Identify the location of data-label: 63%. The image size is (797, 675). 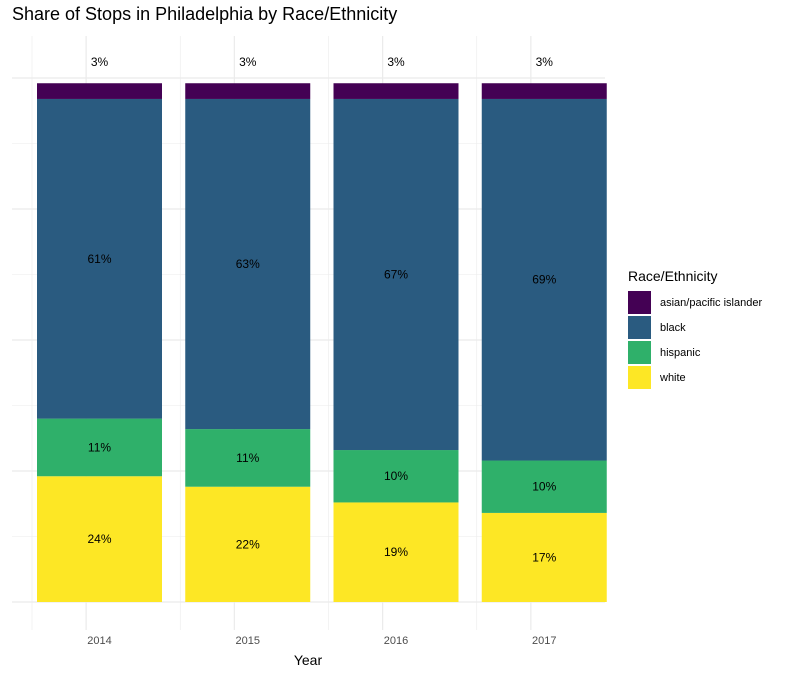
(248, 264).